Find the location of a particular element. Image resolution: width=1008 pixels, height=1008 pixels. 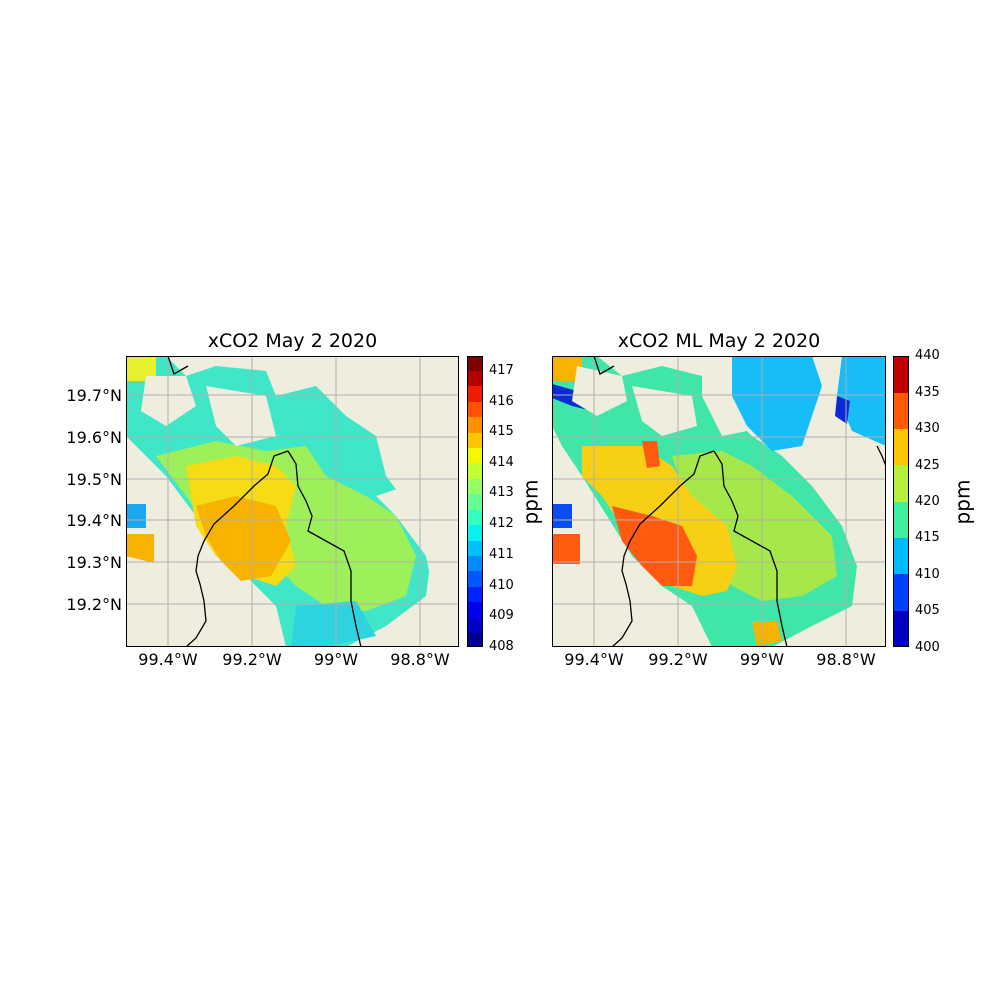

colorbar-tick: 417 is located at coordinates (501, 370).